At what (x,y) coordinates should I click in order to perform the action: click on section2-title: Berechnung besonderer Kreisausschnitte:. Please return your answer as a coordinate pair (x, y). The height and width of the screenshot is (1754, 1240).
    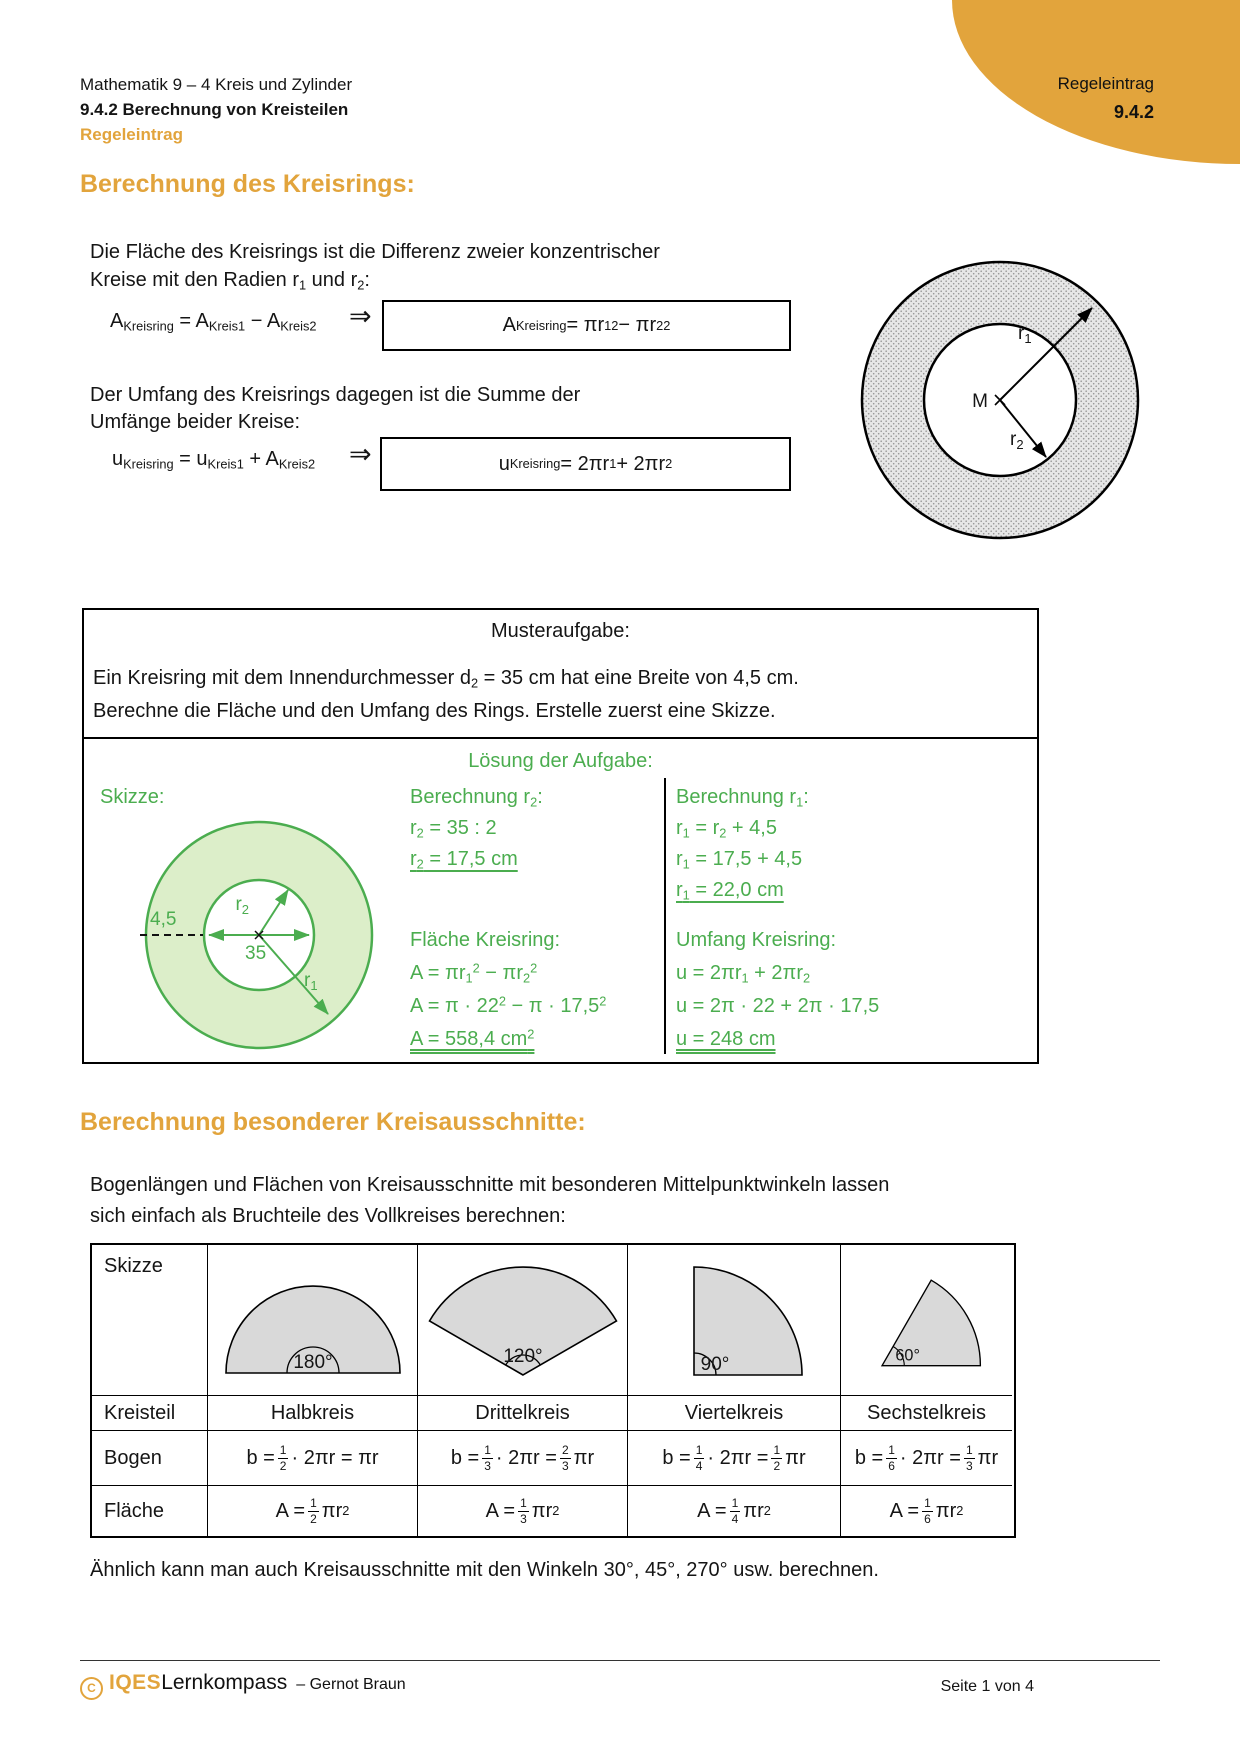
    Looking at the image, I should click on (333, 1122).